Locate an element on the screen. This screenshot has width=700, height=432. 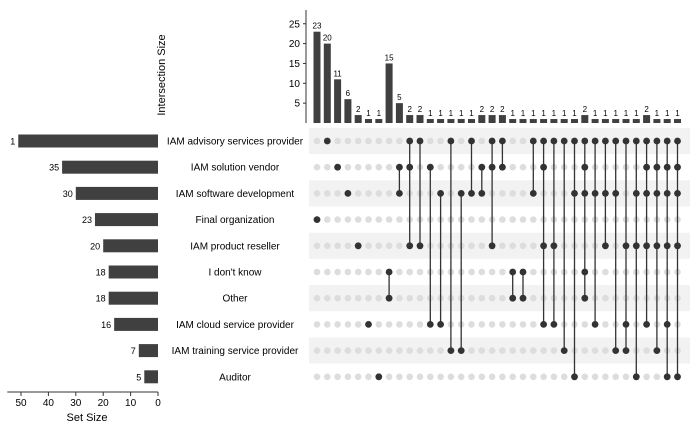
set-name-label: Other is located at coordinates (235, 299).